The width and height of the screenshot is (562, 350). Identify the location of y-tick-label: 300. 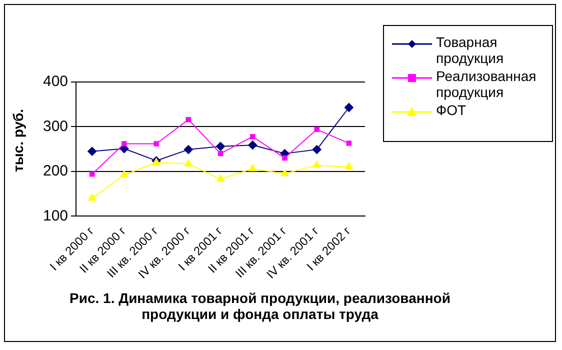
(55, 126).